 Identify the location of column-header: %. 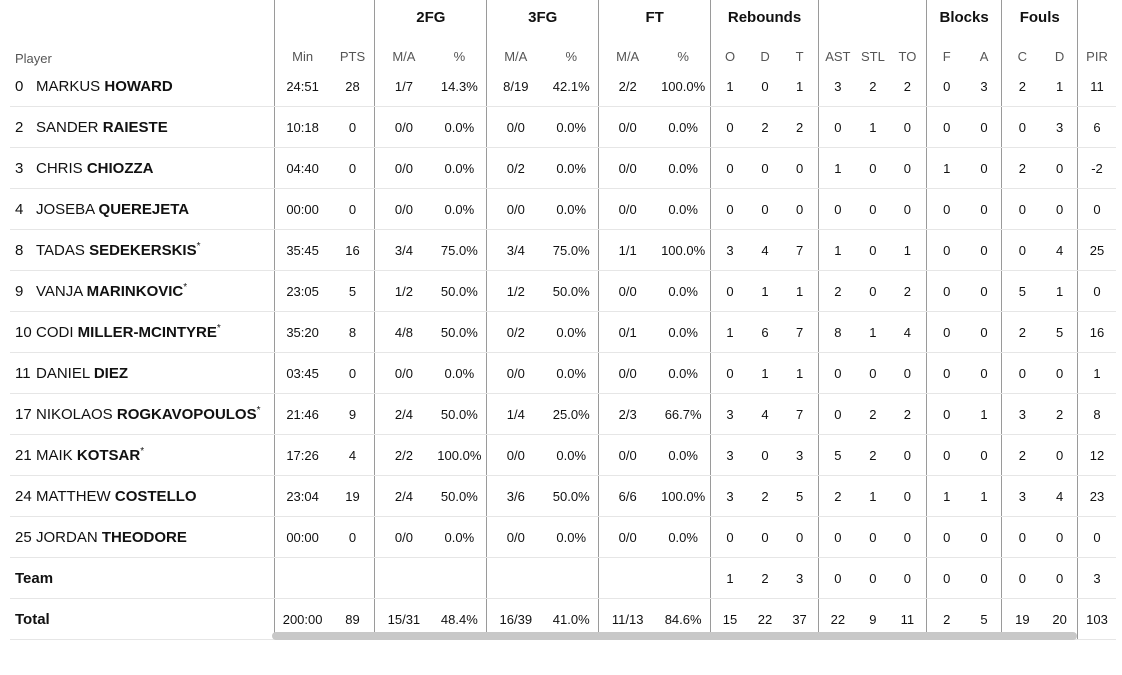
(459, 56).